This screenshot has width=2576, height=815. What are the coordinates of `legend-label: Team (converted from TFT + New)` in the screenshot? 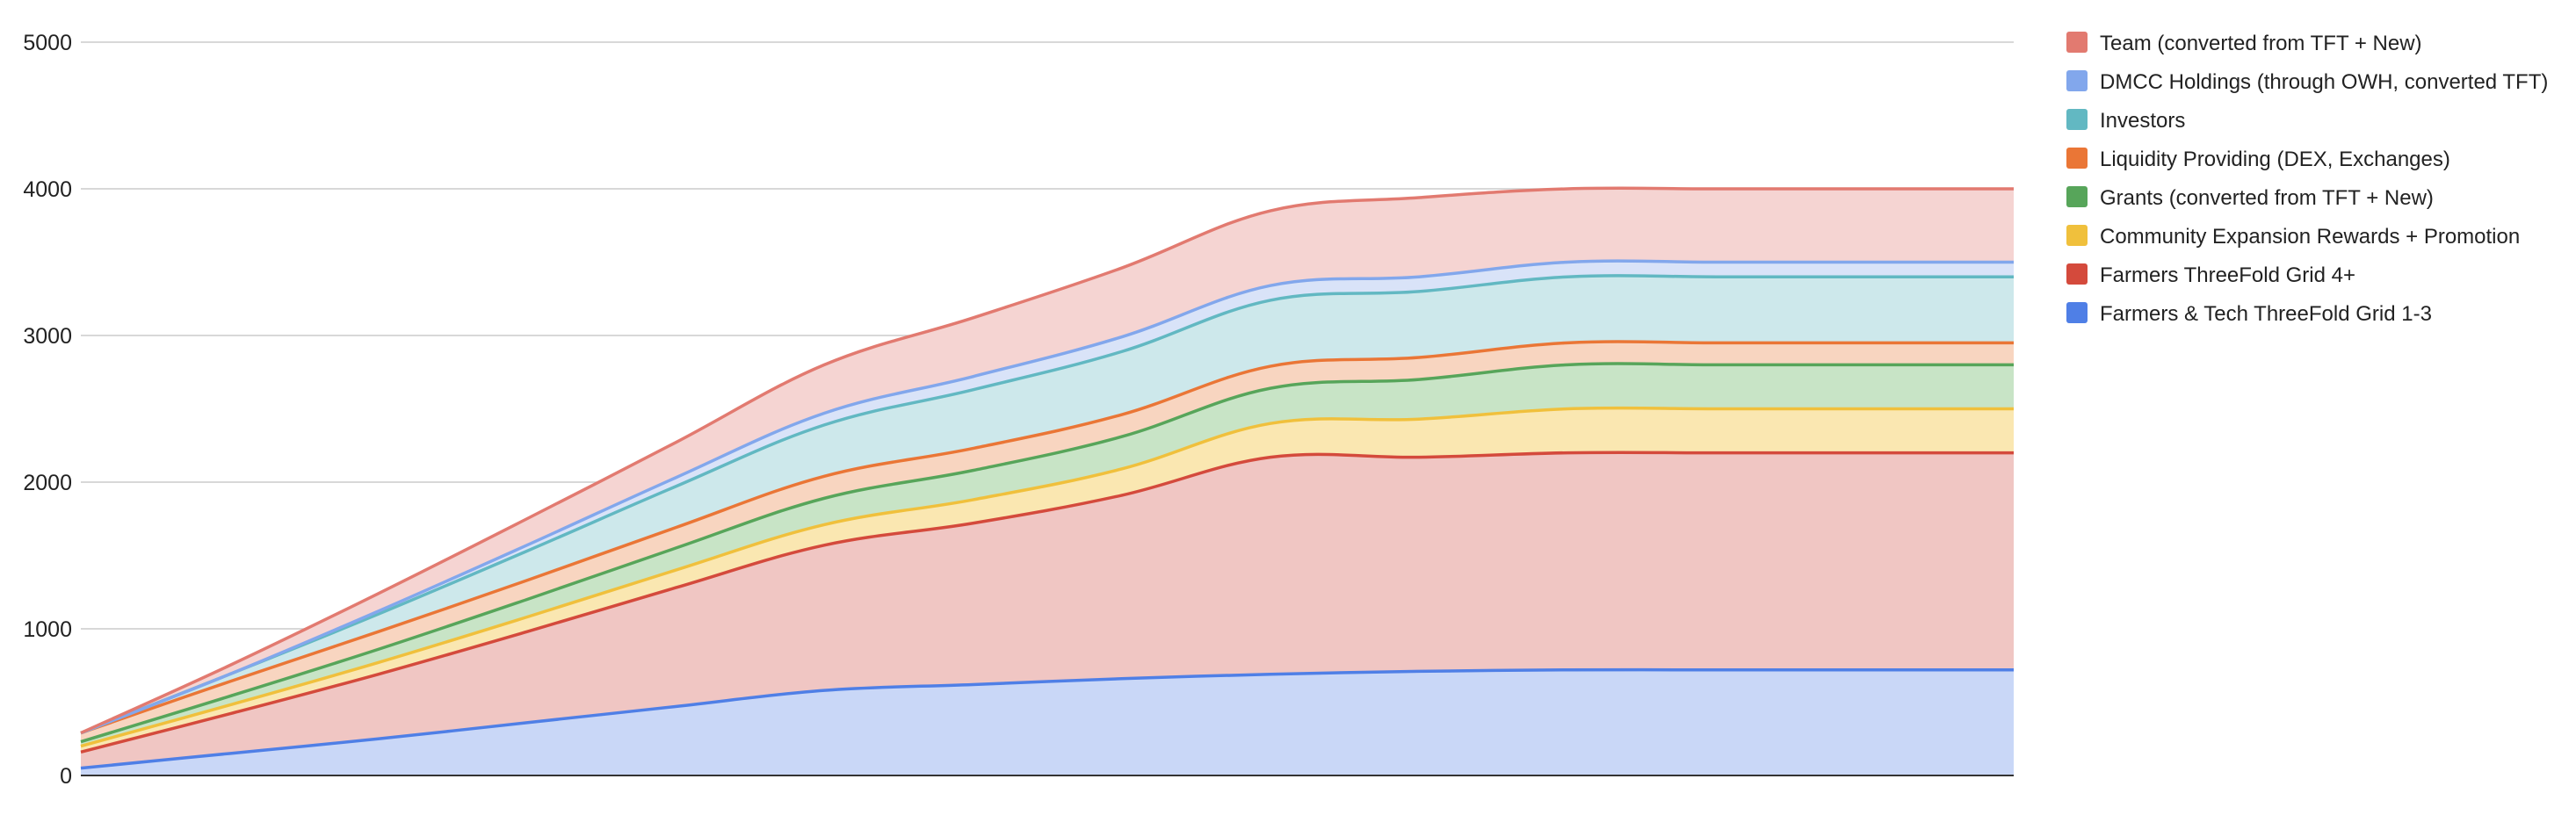 It's located at (2261, 43).